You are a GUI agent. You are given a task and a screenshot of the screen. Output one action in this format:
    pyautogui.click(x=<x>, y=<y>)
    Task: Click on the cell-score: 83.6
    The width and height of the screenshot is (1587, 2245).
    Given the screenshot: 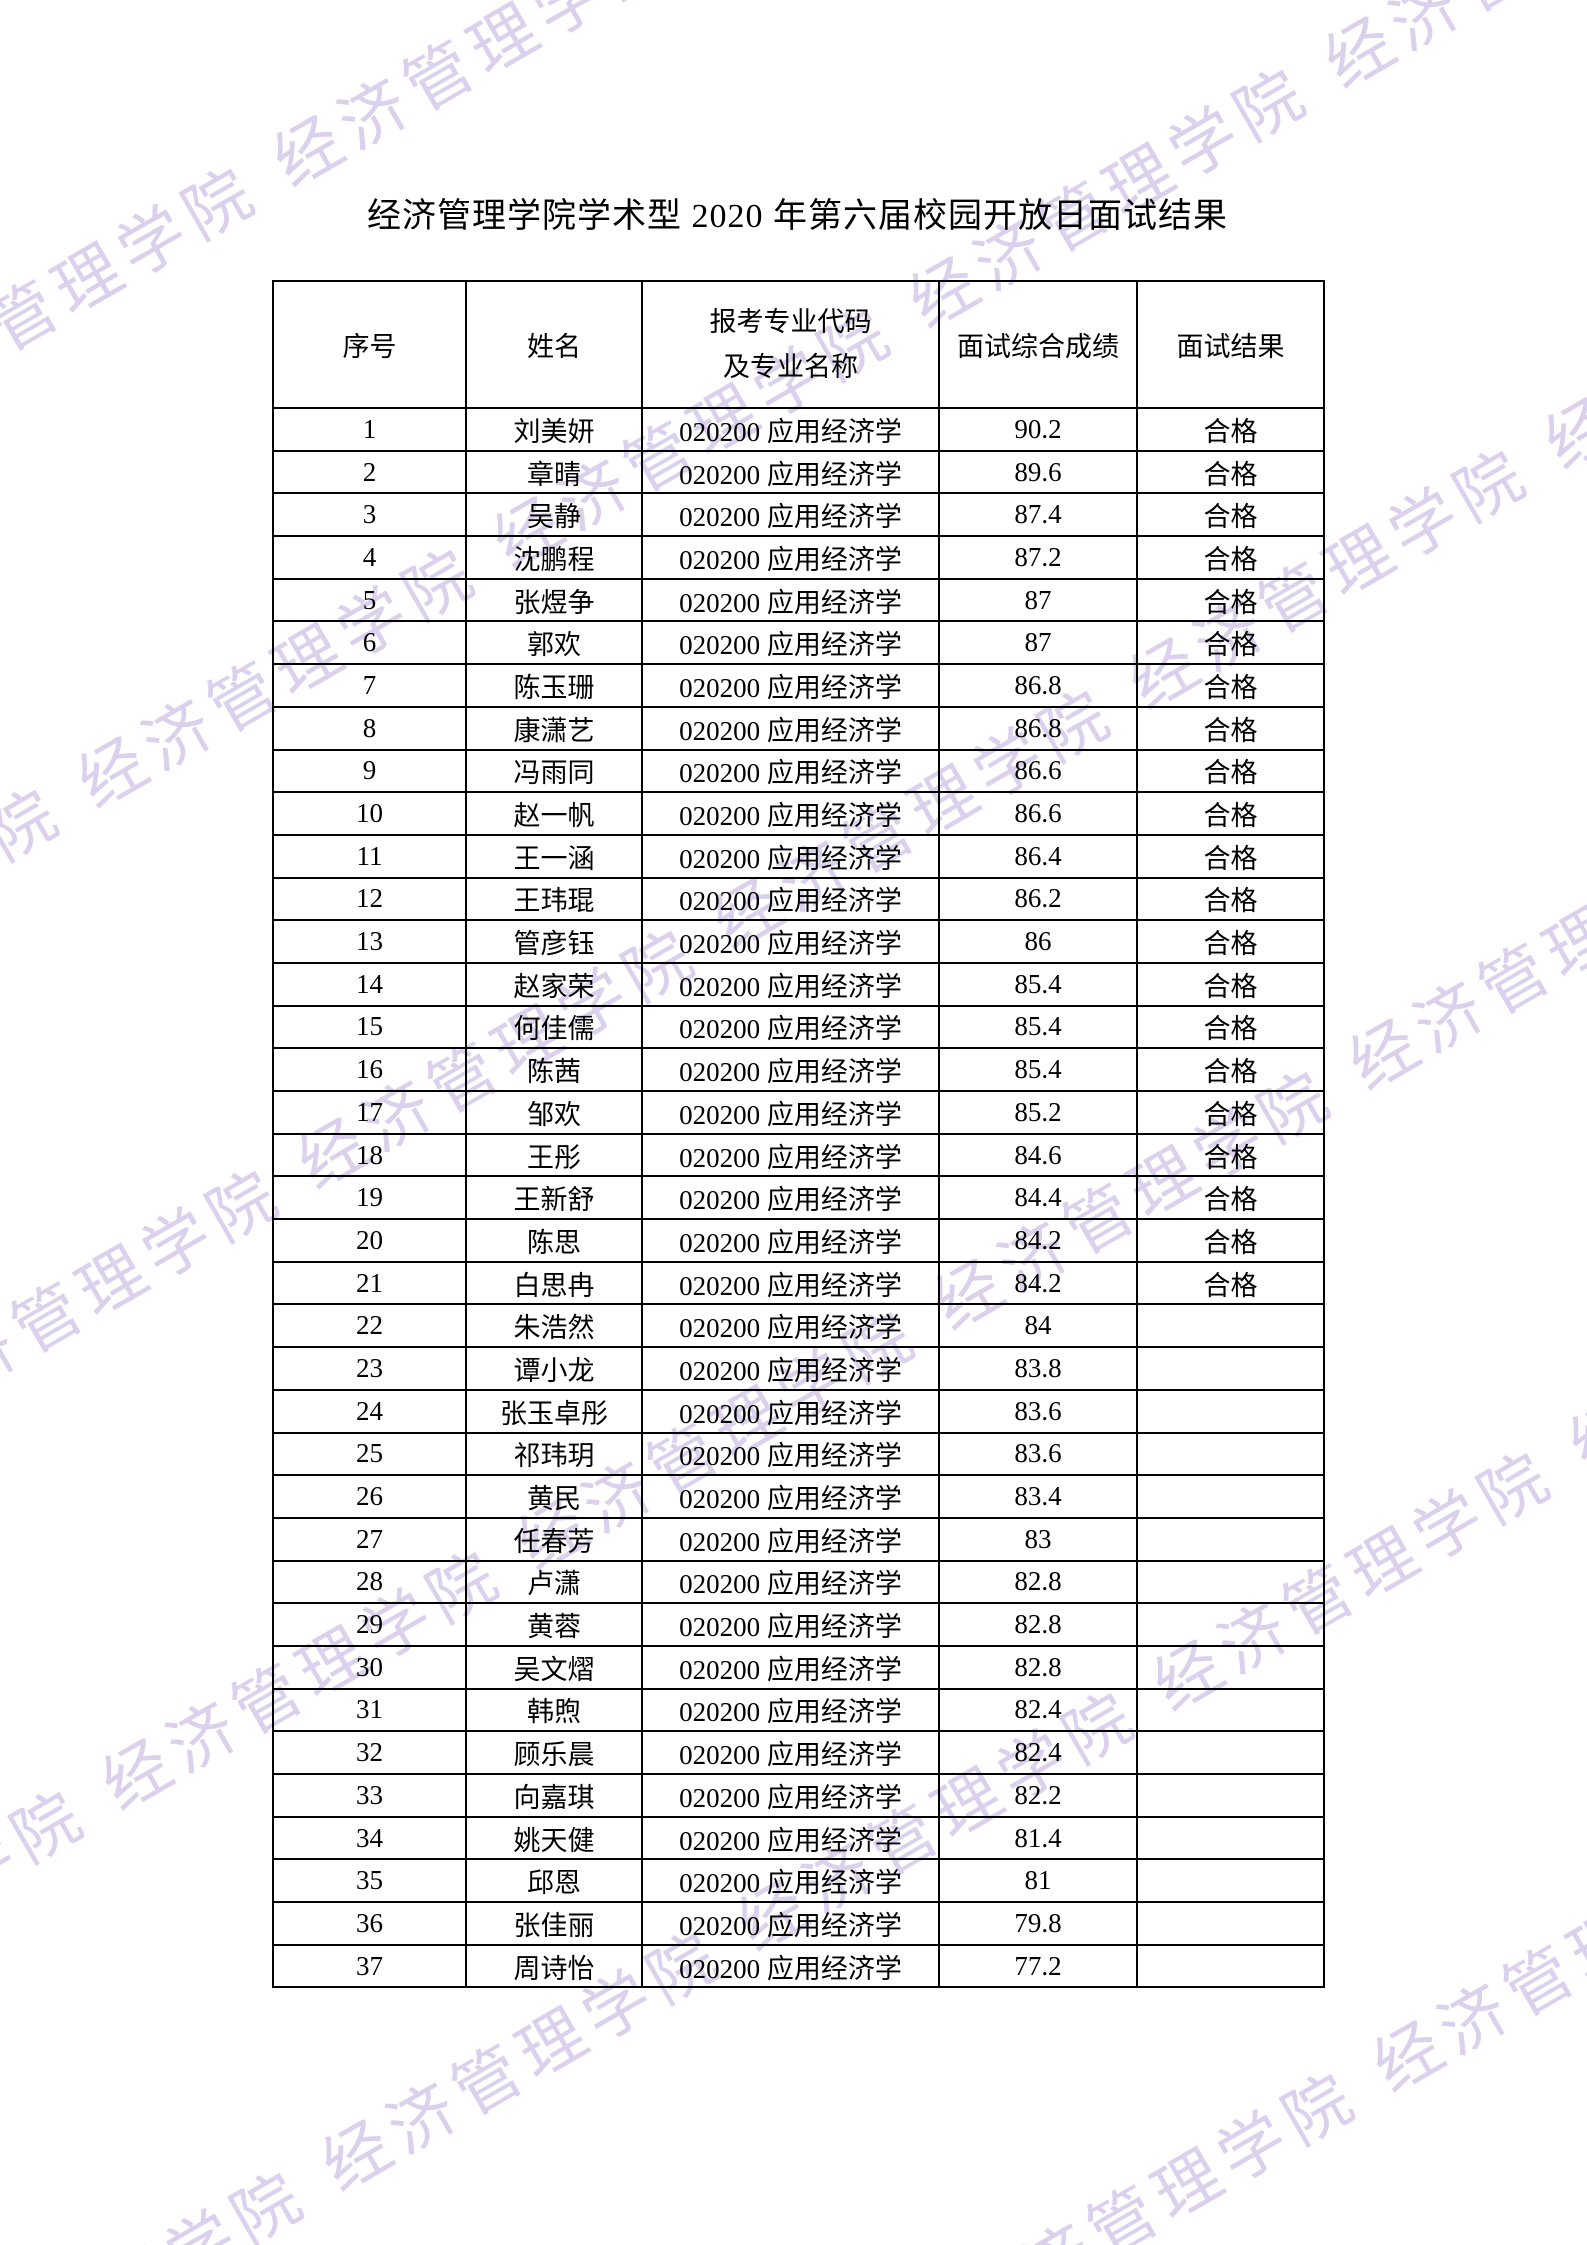 What is the action you would take?
    pyautogui.click(x=1038, y=1411)
    